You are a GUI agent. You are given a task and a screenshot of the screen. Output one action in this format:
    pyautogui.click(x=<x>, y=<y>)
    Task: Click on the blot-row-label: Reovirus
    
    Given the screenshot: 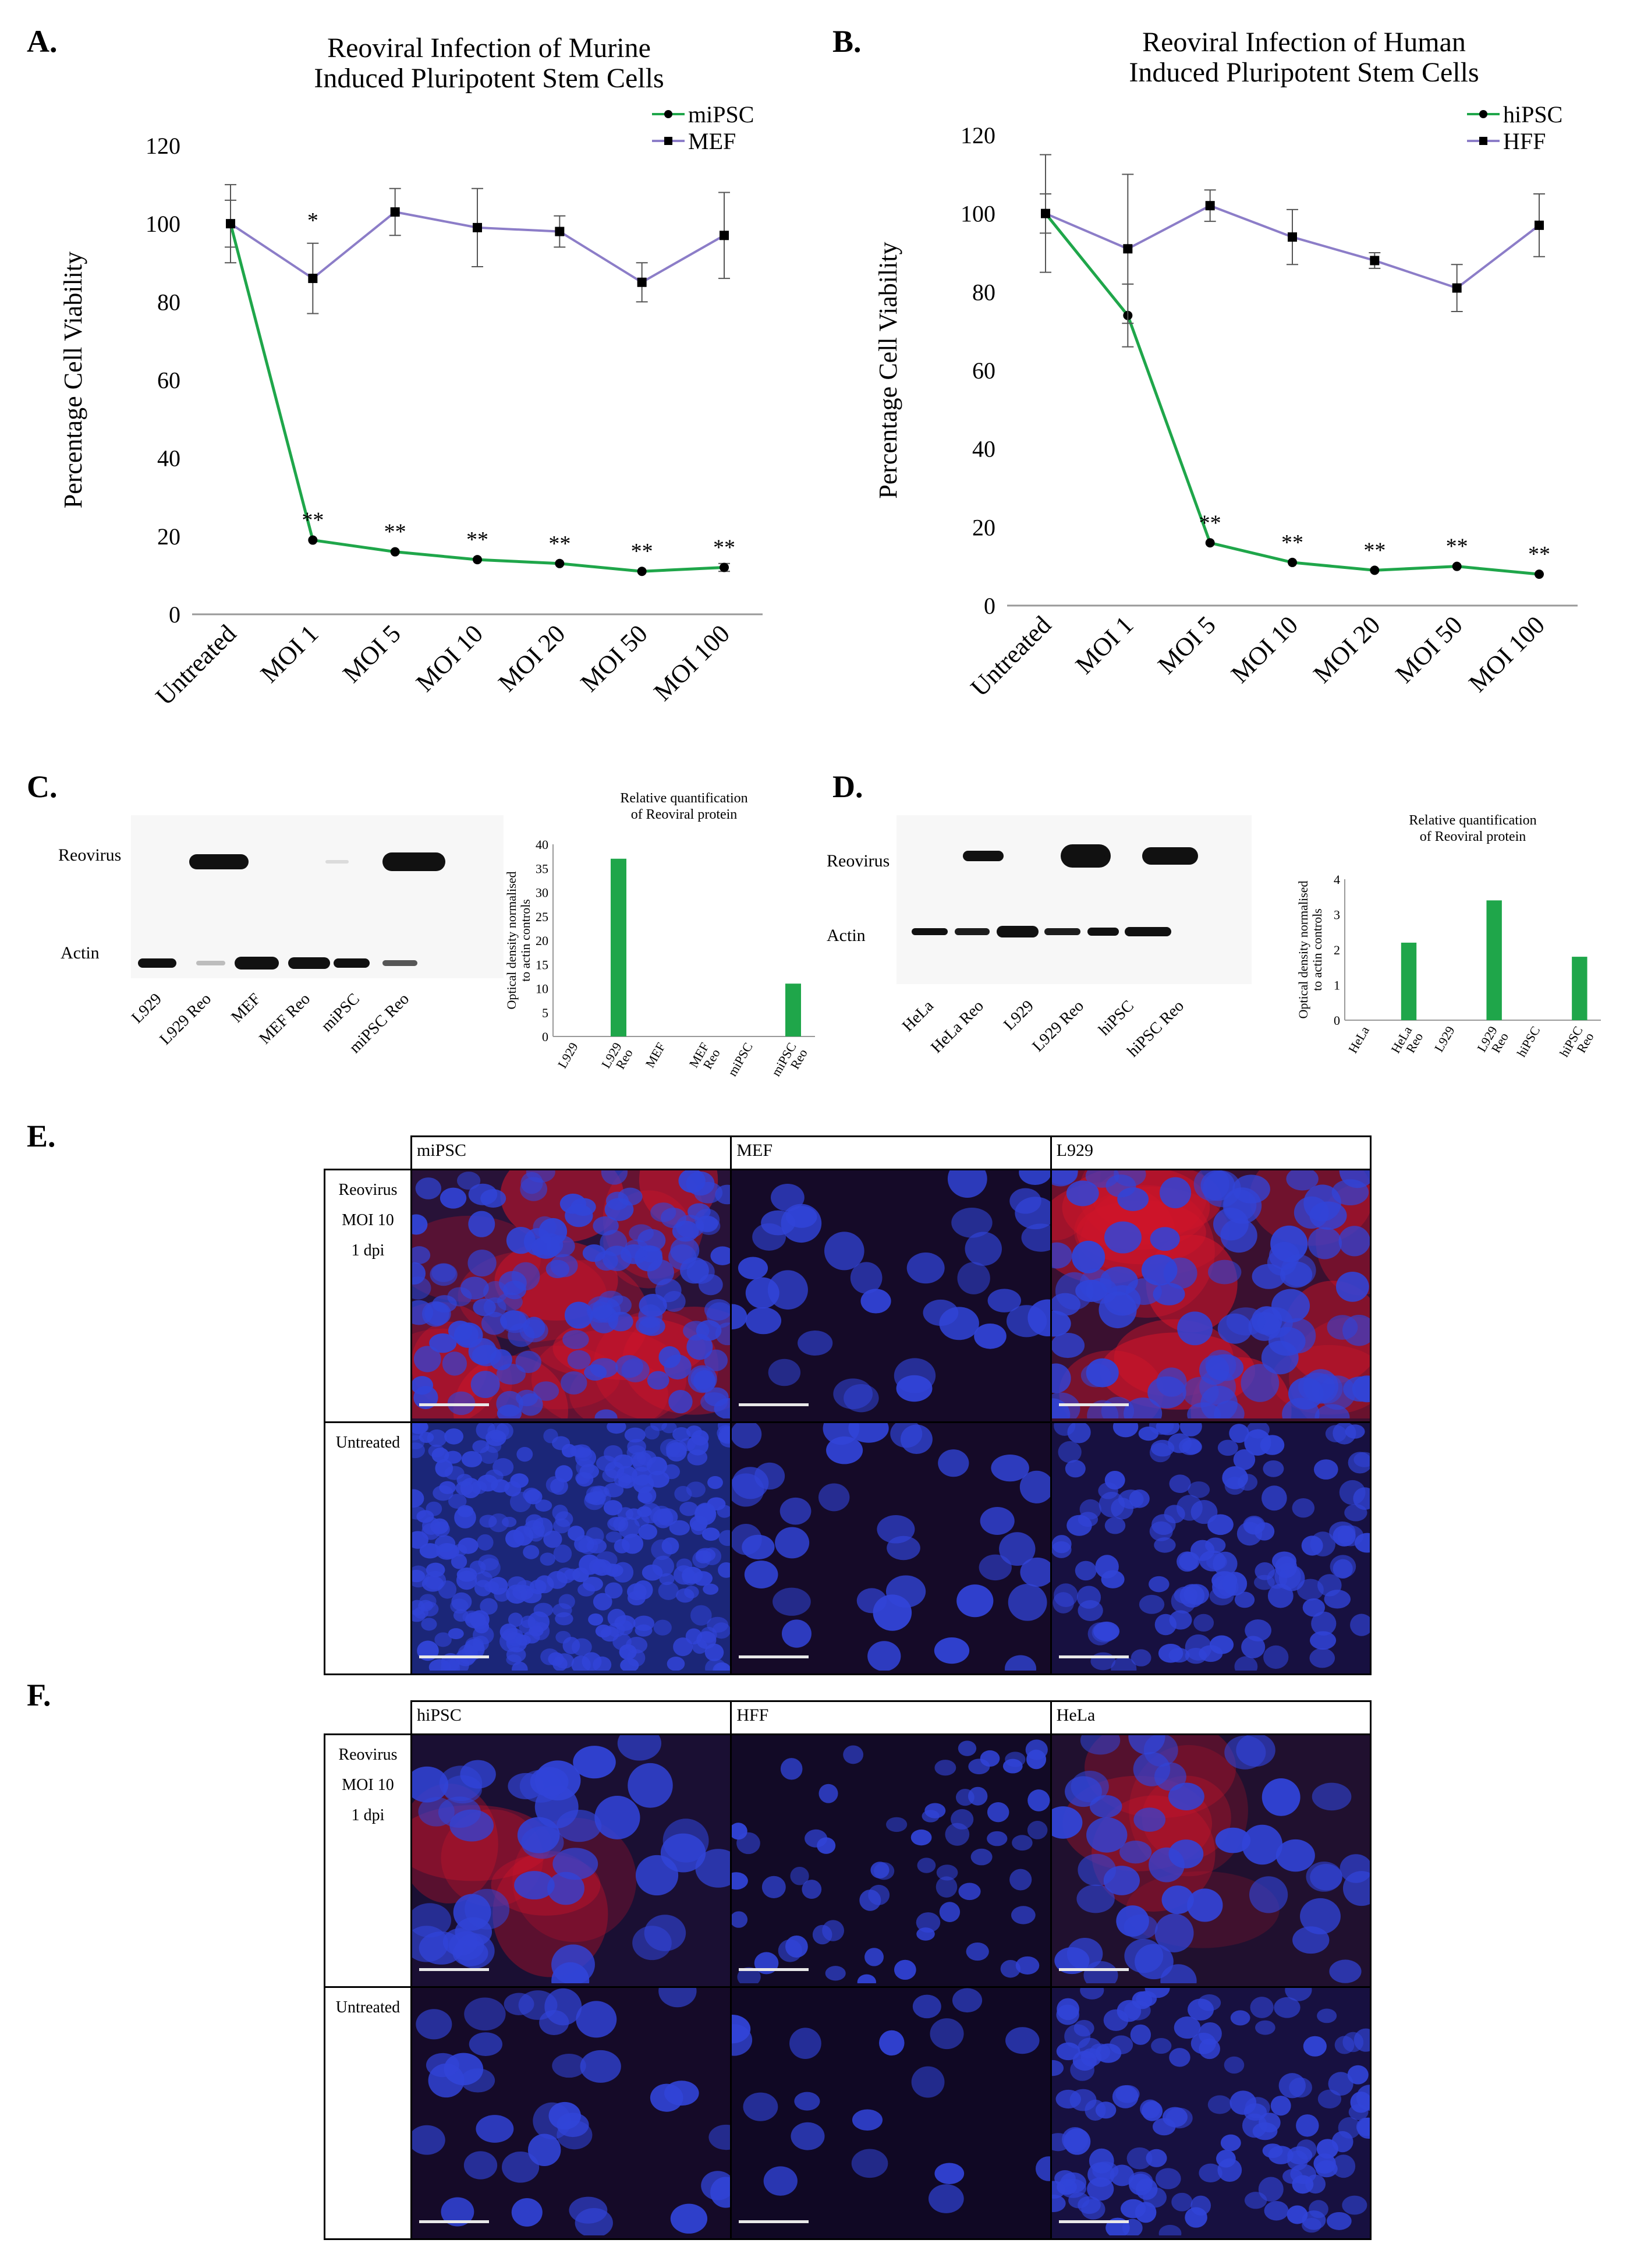 What is the action you would take?
    pyautogui.click(x=858, y=861)
    